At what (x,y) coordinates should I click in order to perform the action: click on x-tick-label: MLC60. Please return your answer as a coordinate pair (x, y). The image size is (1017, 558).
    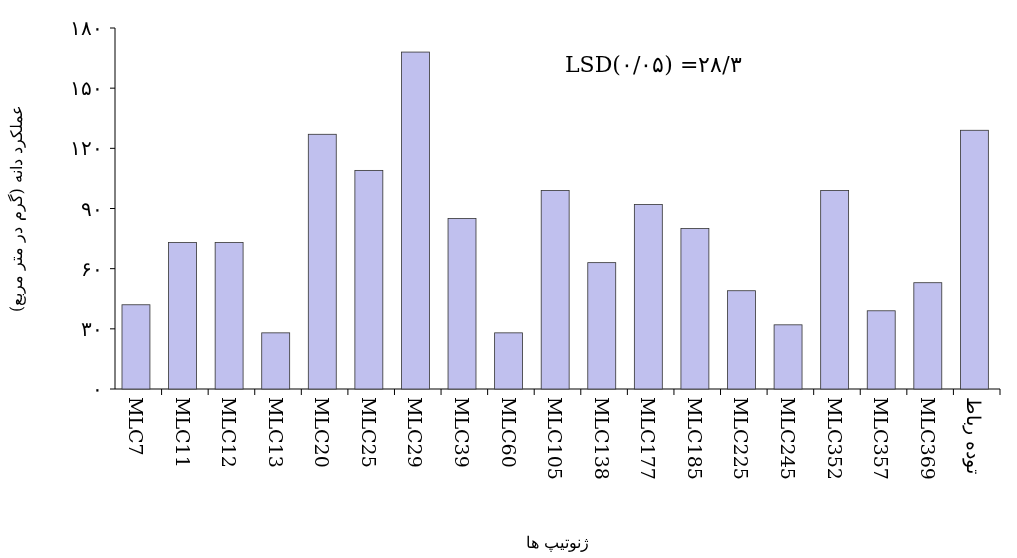
    Looking at the image, I should click on (508, 432).